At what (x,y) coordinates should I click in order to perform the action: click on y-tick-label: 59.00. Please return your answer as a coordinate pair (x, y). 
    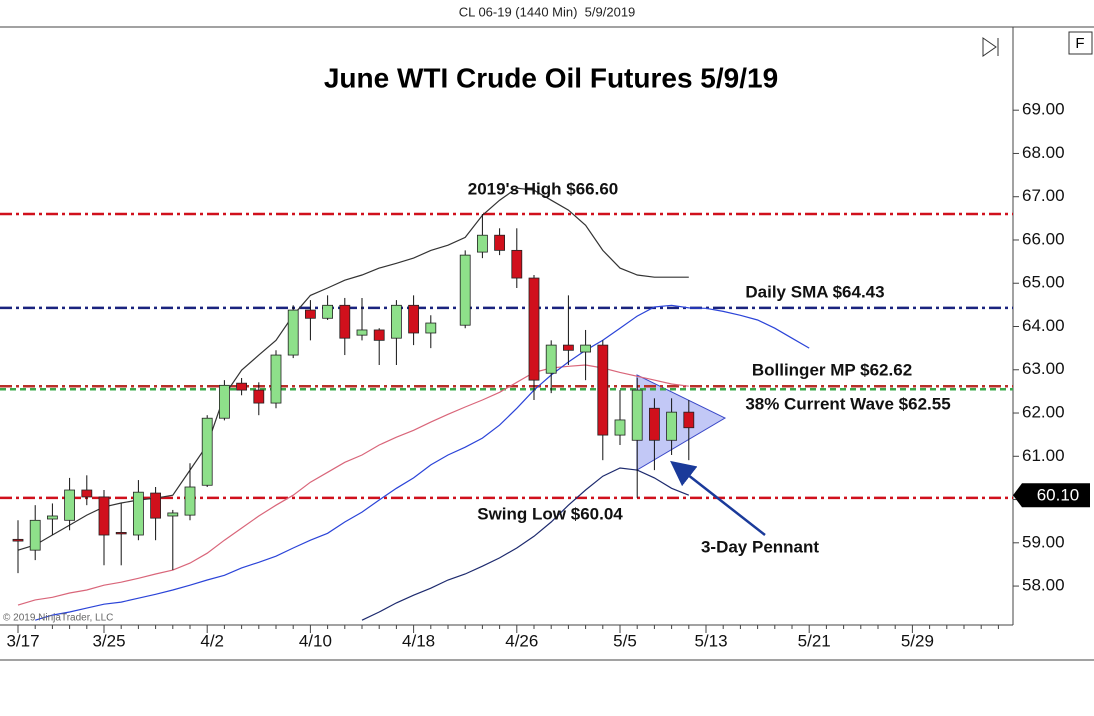
    Looking at the image, I should click on (1043, 541).